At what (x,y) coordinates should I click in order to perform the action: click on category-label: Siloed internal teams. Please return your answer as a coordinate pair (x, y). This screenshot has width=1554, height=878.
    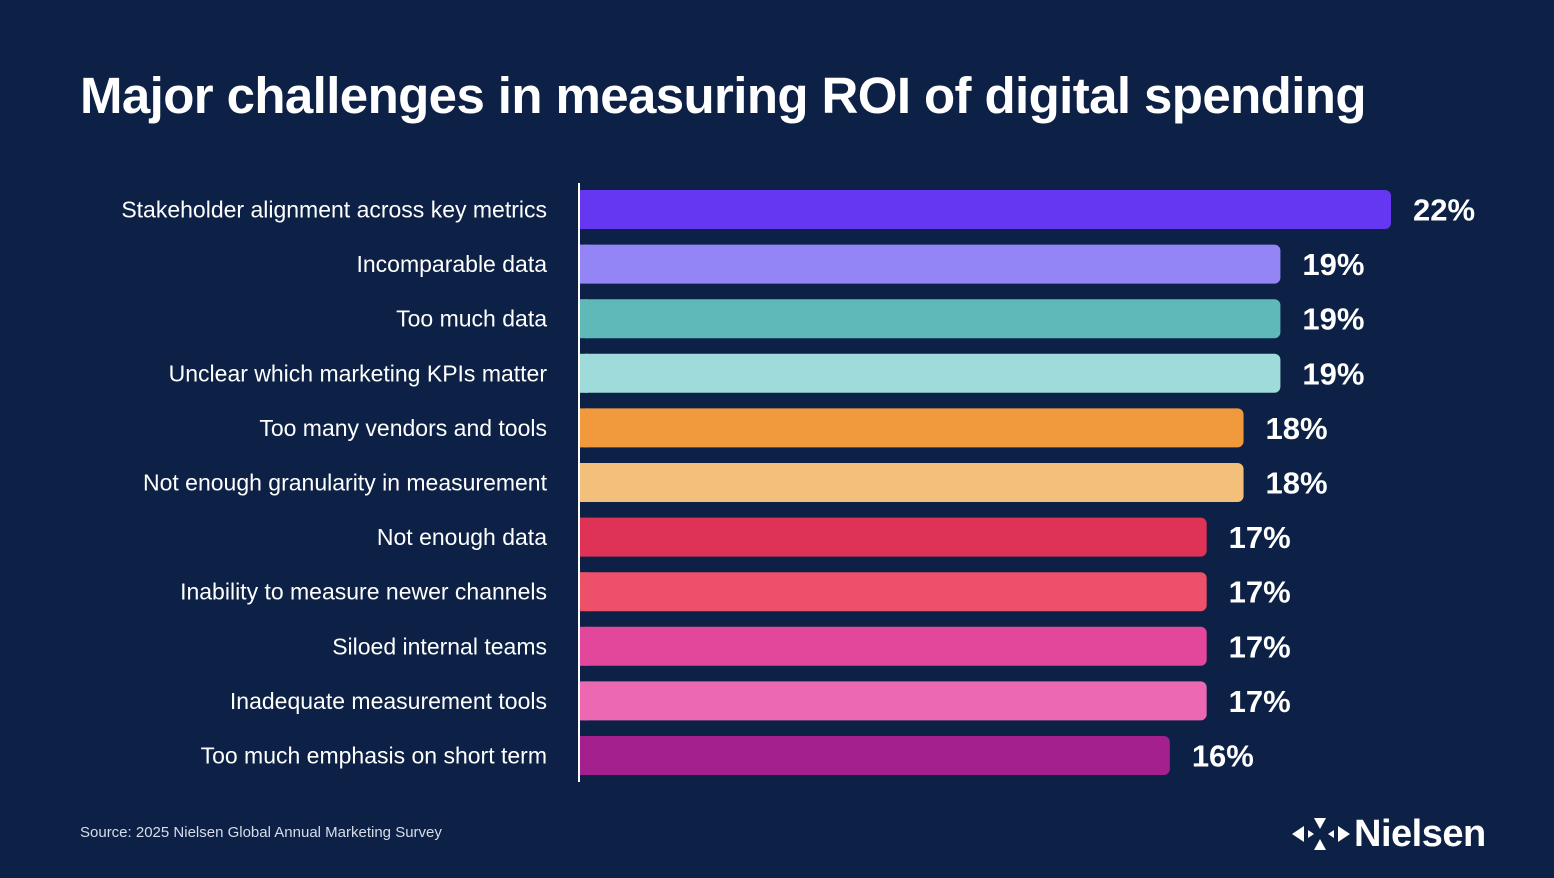
    Looking at the image, I should click on (439, 646).